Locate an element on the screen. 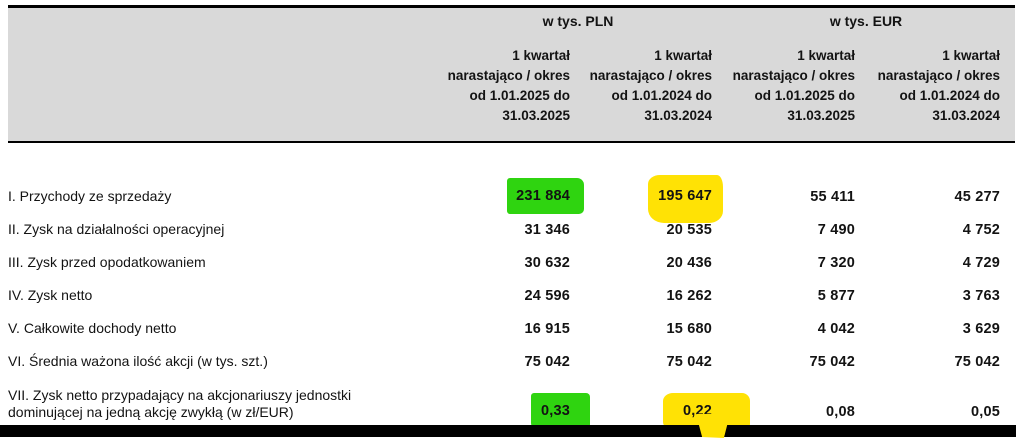 The height and width of the screenshot is (438, 1022). row-label: III. Zysk przed opodatkowaniem is located at coordinates (107, 262).